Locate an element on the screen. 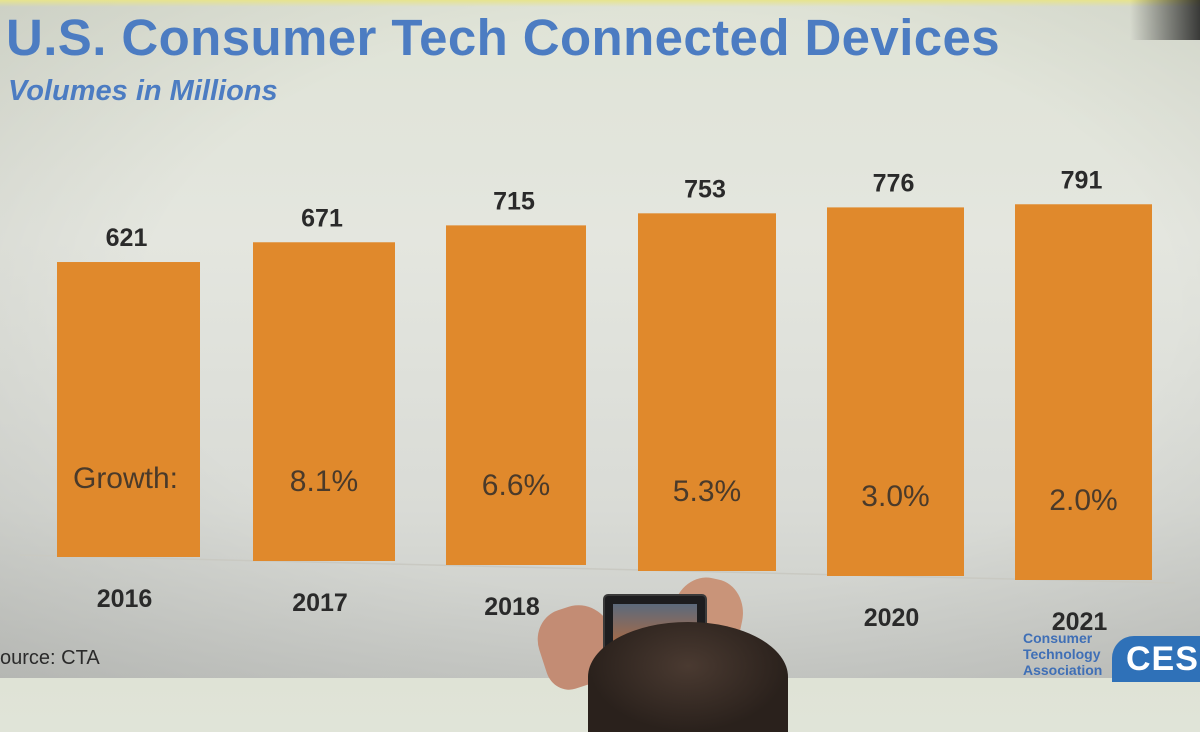  x-tick-2017: 2017 is located at coordinates (320, 603).